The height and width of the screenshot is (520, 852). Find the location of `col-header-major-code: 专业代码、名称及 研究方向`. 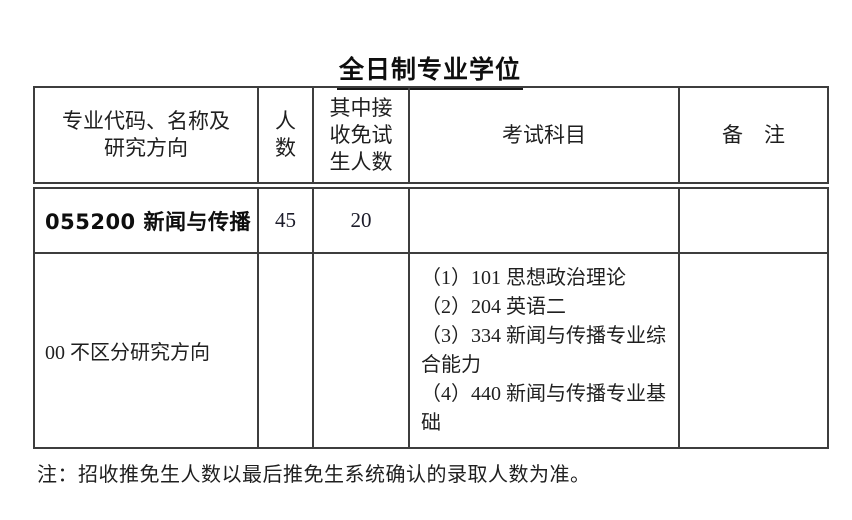

col-header-major-code: 专业代码、名称及 研究方向 is located at coordinates (146, 137).